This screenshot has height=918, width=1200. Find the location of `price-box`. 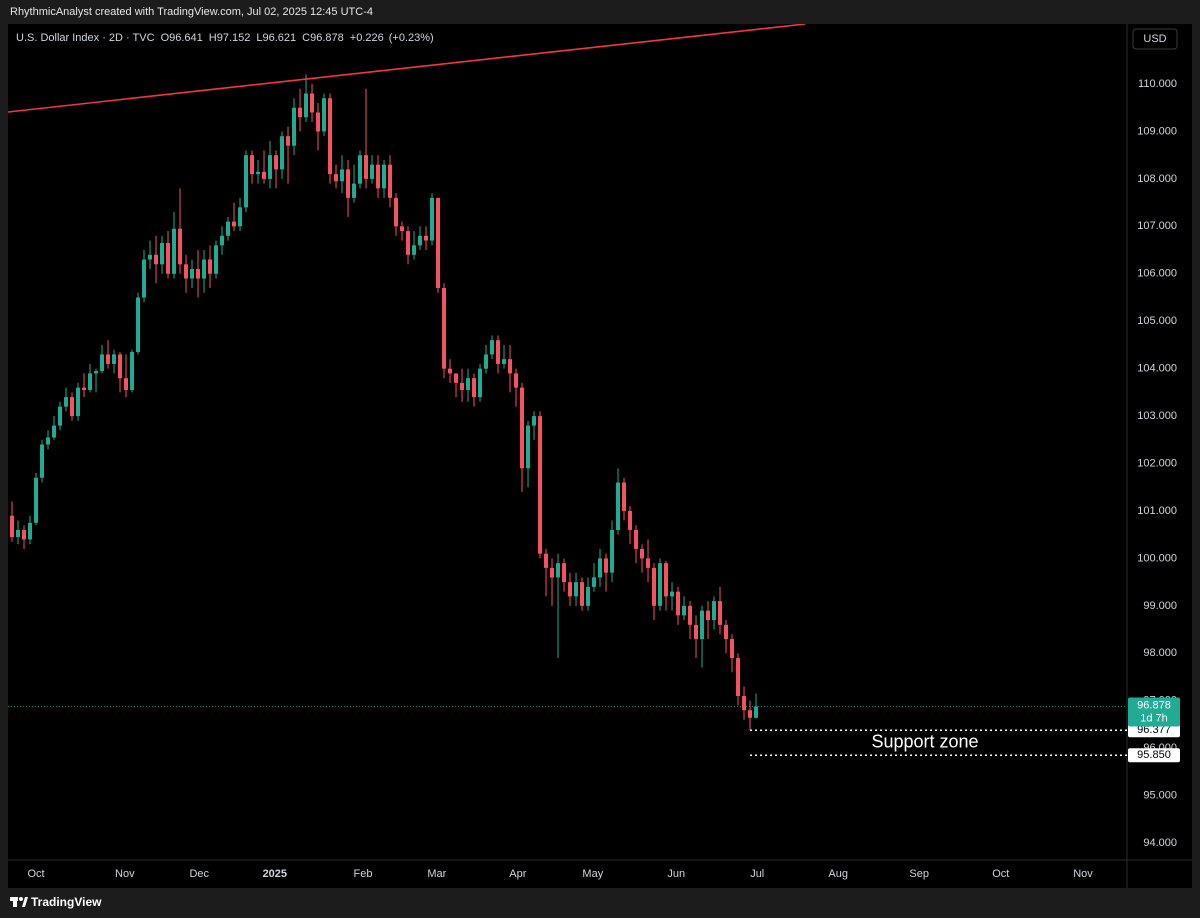

price-box is located at coordinates (1154, 712).